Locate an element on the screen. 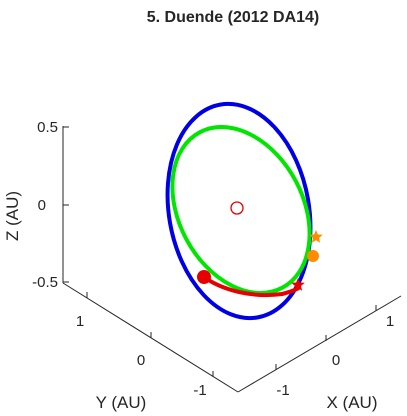 The height and width of the screenshot is (416, 407). z-tick-label: 0 is located at coordinates (42, 205).